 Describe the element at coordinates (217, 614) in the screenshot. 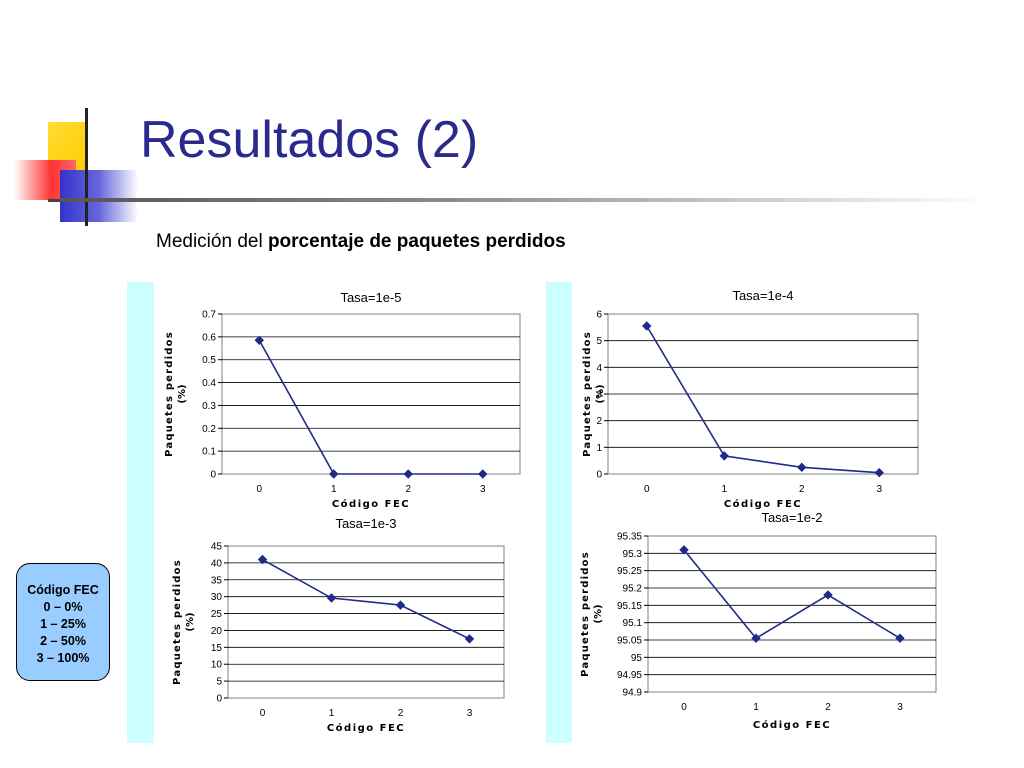

I see `y-tick-label: 25` at that location.